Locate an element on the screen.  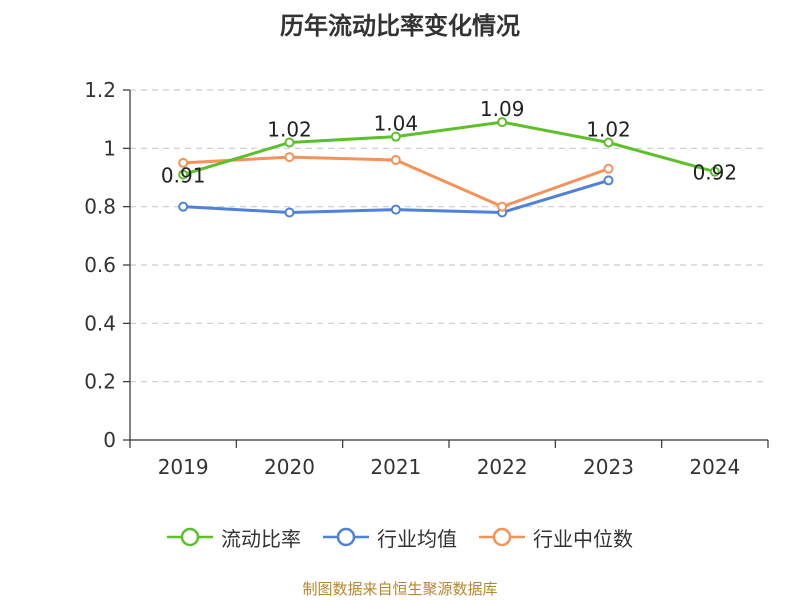
y-tick-label: 1.2 is located at coordinates (100, 90).